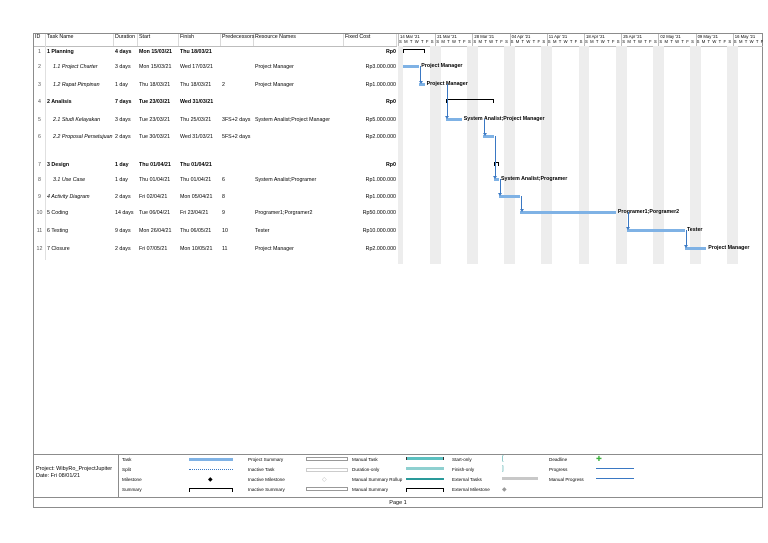 This screenshot has height=543, width=768. Describe the element at coordinates (299, 40) in the screenshot. I see `header-resource-names: Resource Names` at that location.